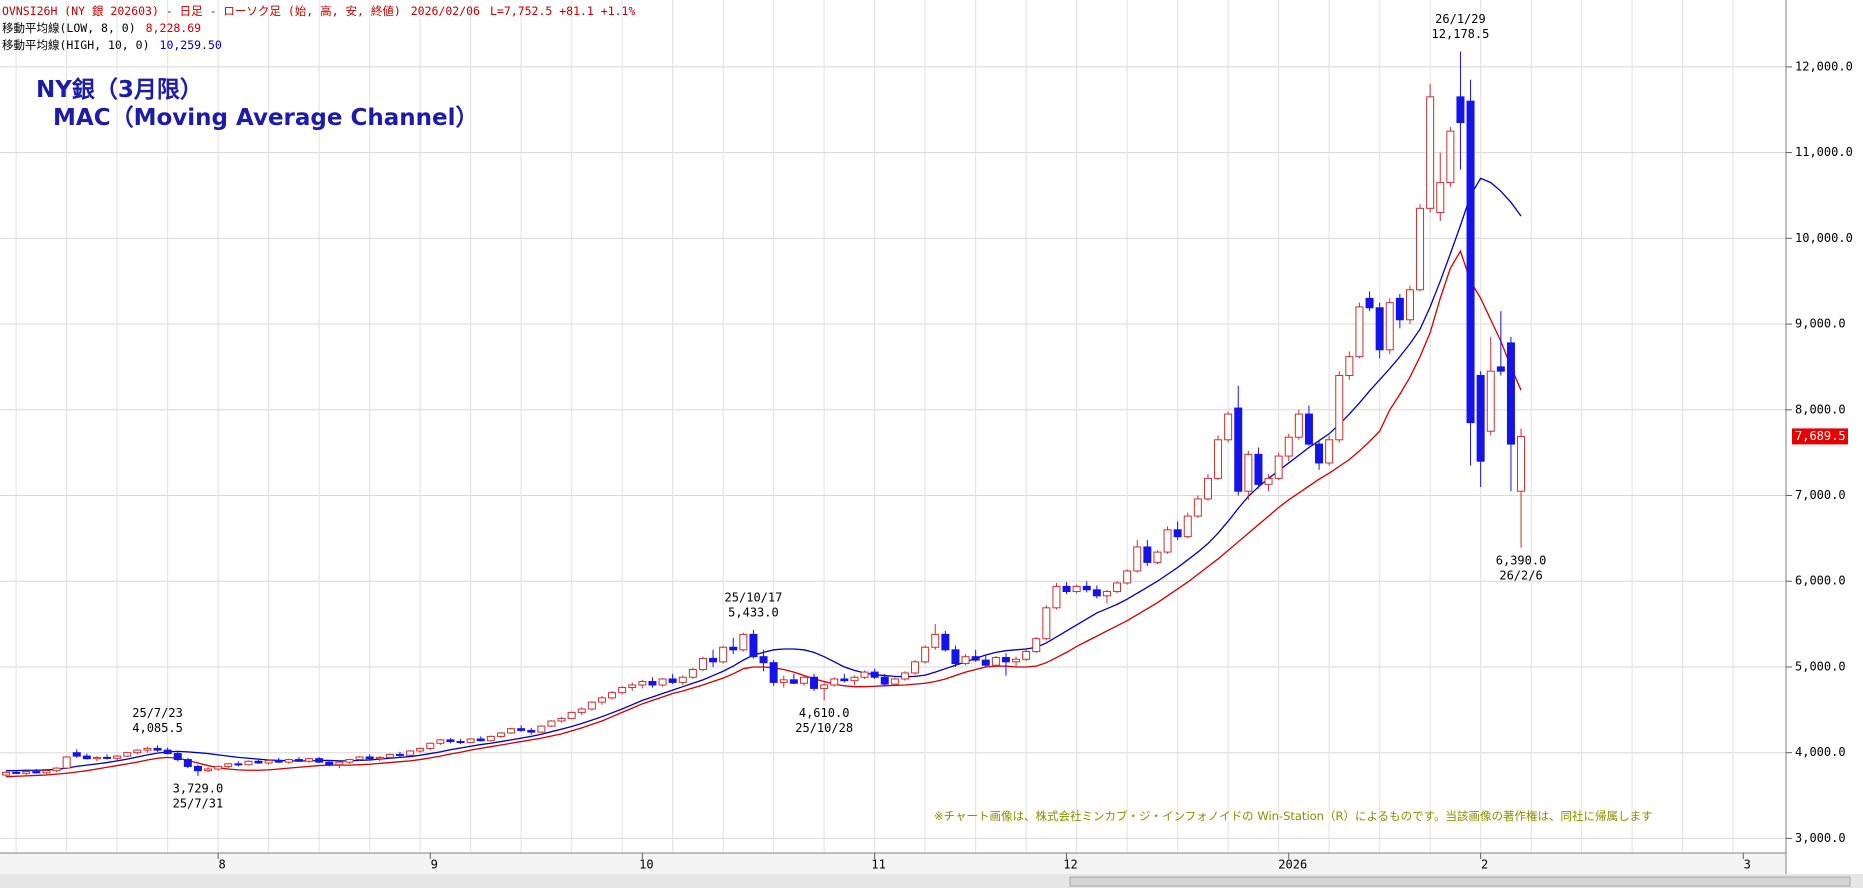 Image resolution: width=1863 pixels, height=888 pixels. I want to click on x-tick-label: 9, so click(434, 865).